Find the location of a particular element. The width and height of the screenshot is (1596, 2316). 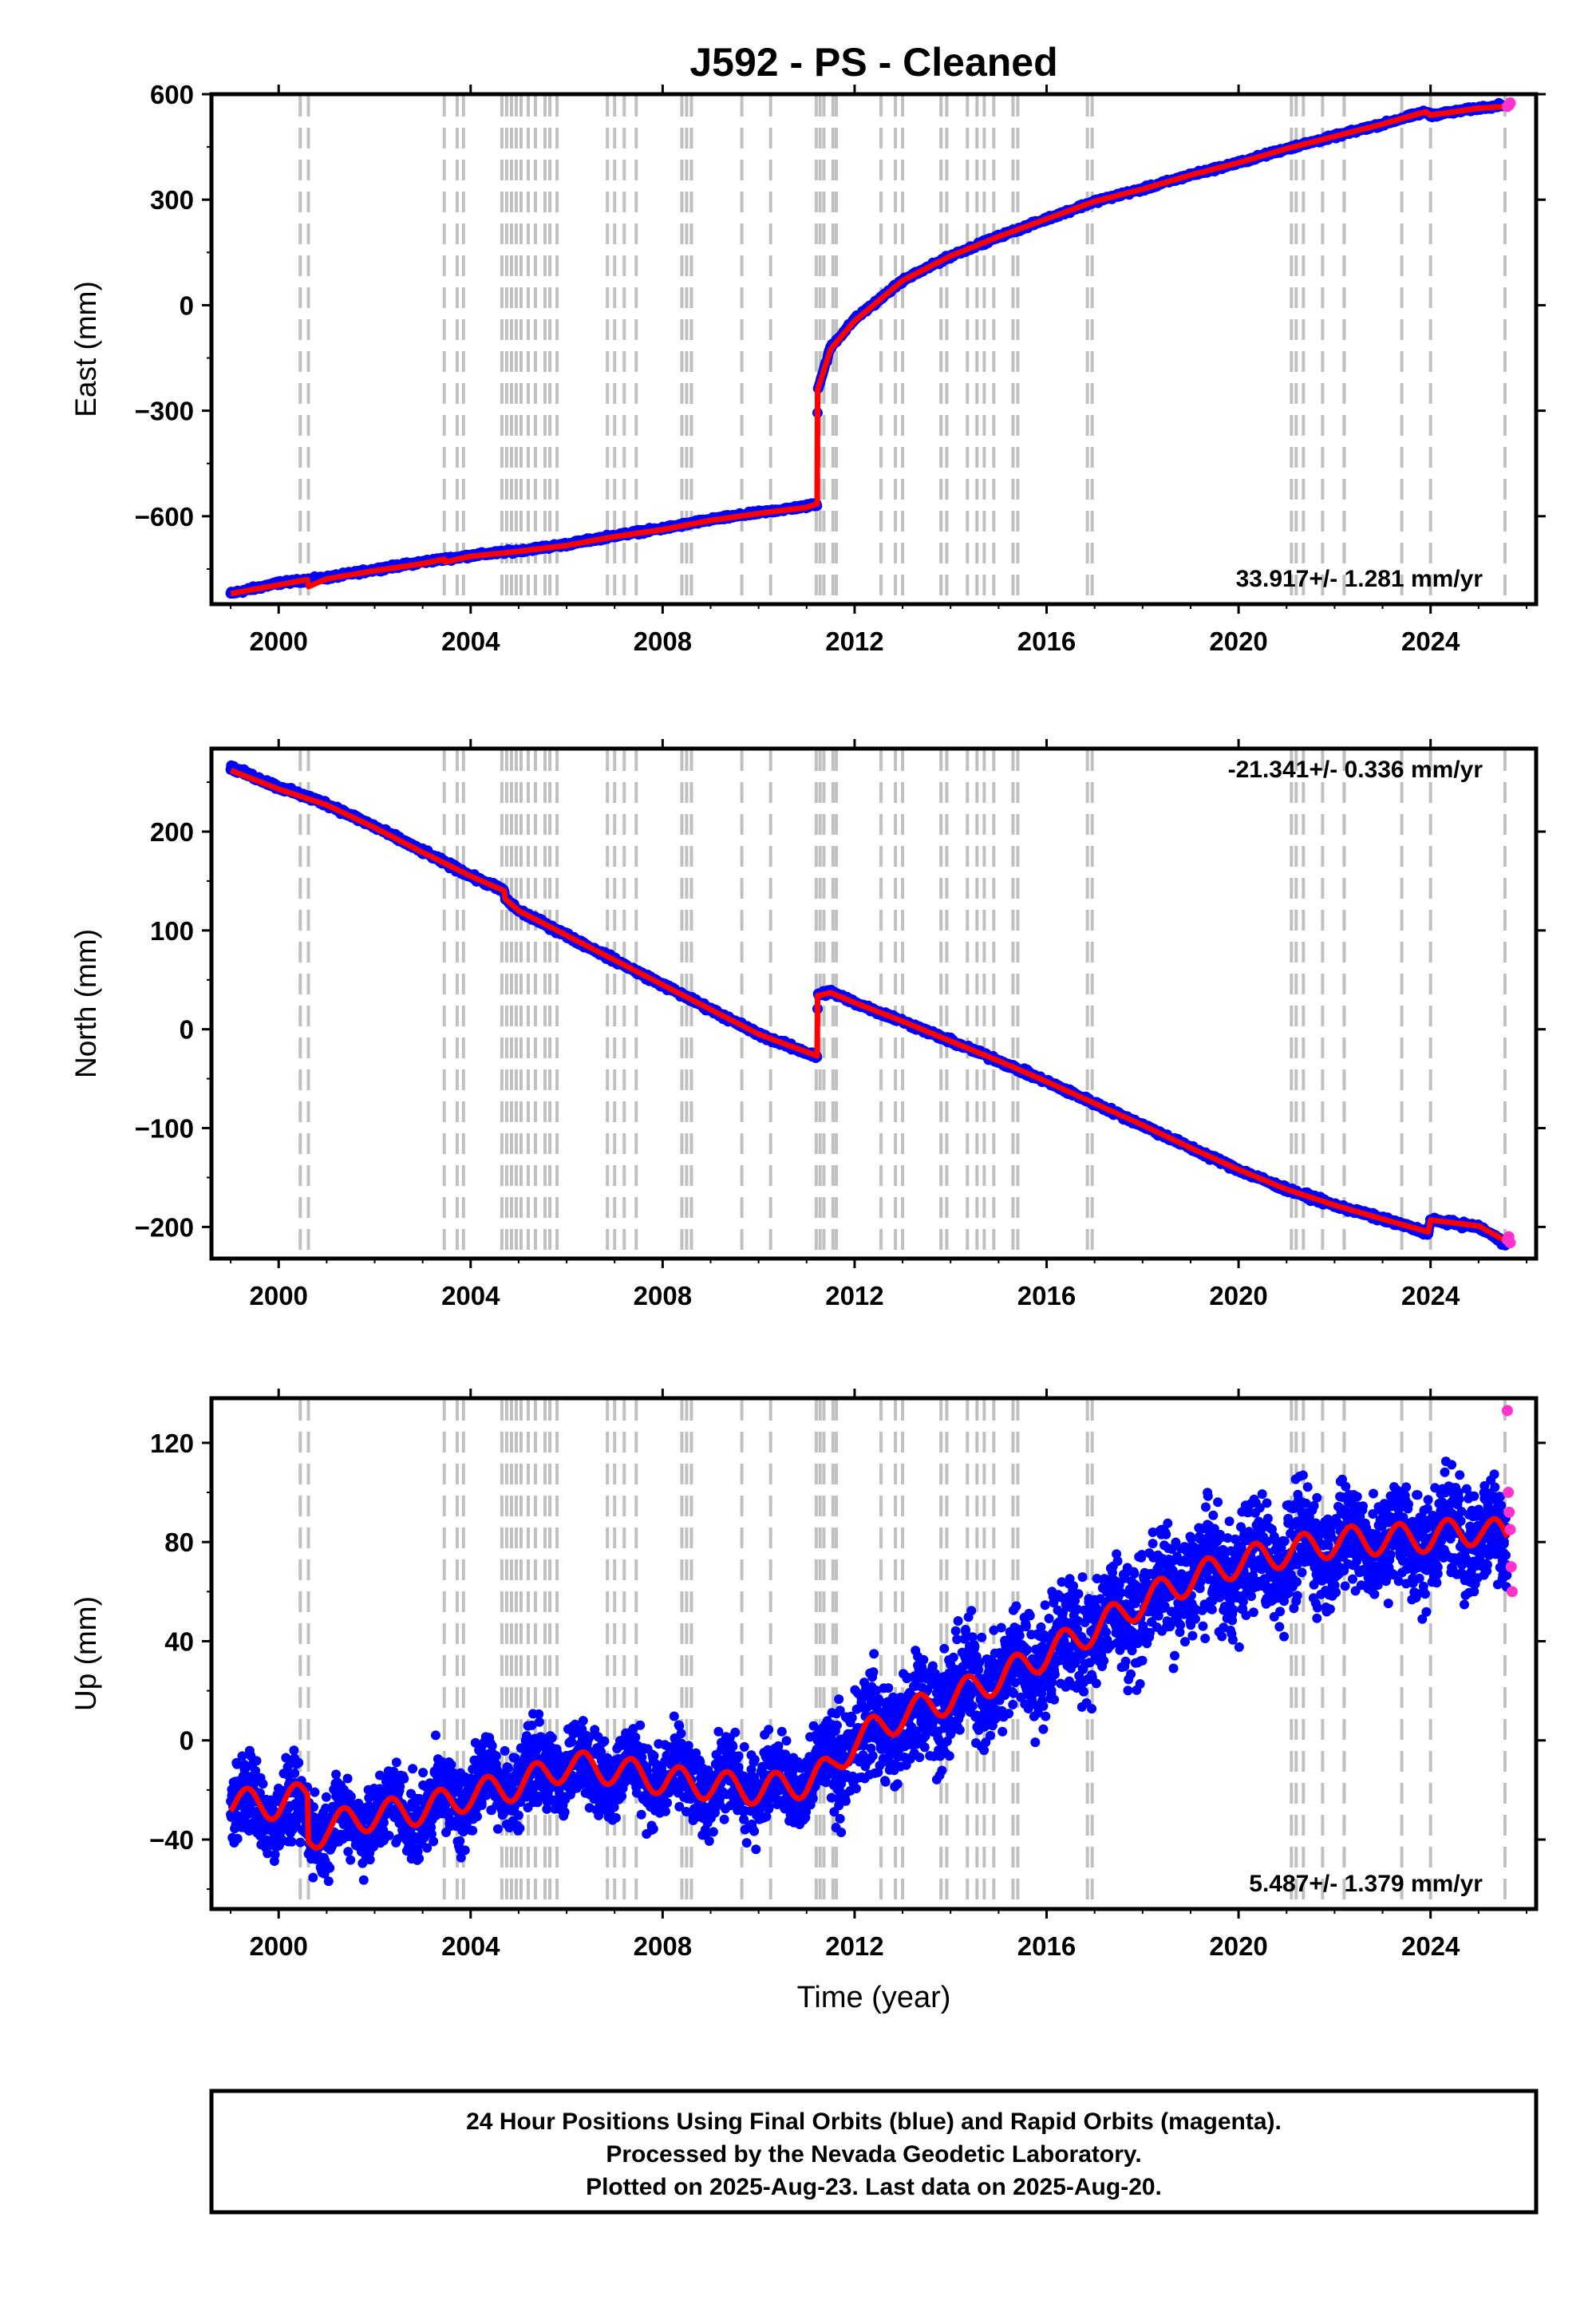

y-tick-label: 300 is located at coordinates (172, 200).